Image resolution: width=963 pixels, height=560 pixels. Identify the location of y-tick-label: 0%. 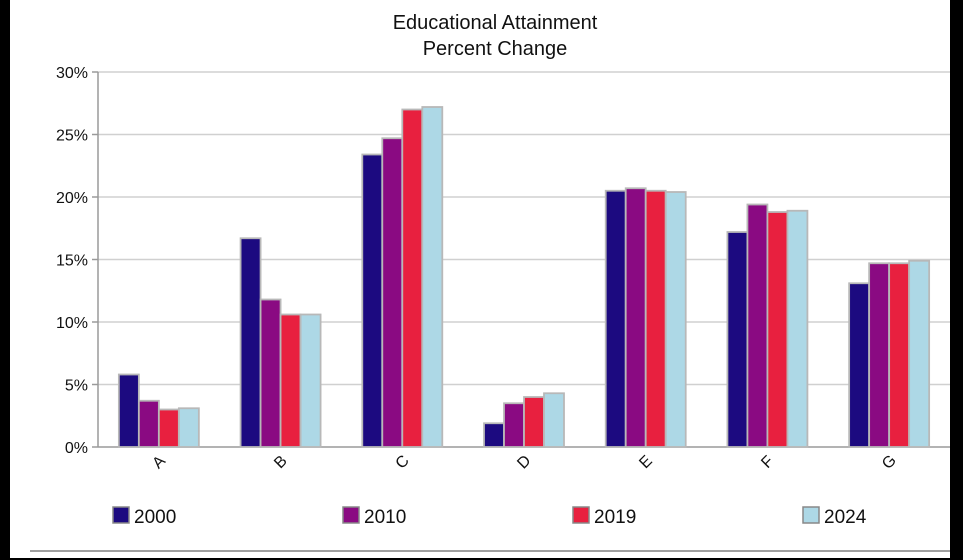
(76, 448).